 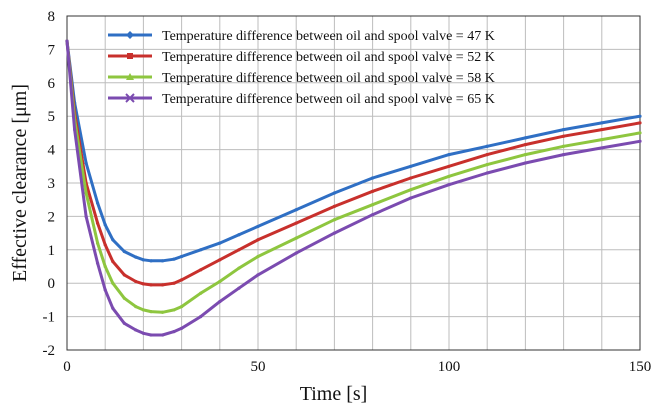 I want to click on x-tick-label: 100, so click(x=449, y=367).